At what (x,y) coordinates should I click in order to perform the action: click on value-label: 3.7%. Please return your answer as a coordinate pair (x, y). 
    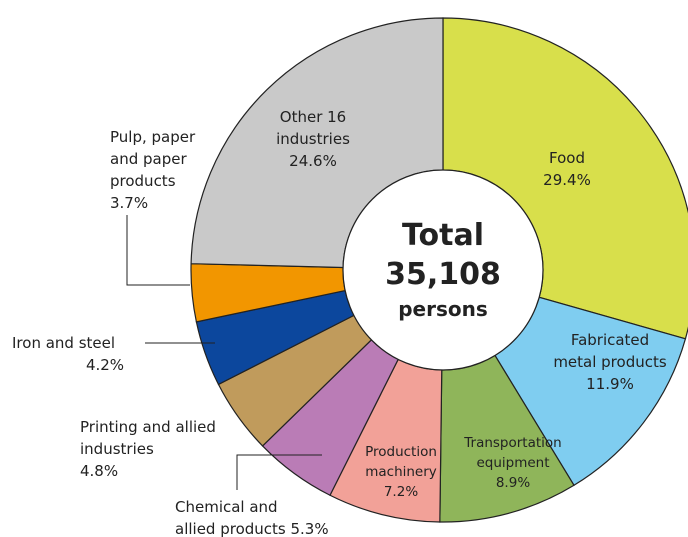
    Looking at the image, I should click on (129, 203).